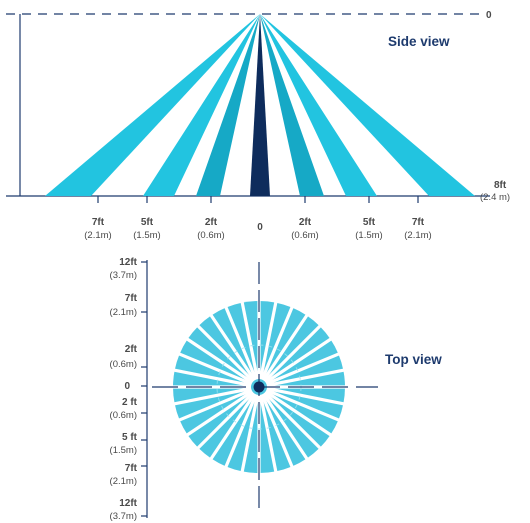 The width and height of the screenshot is (530, 523). Describe the element at coordinates (292, 105) in the screenshot. I see `side-beam-right-inner` at that location.